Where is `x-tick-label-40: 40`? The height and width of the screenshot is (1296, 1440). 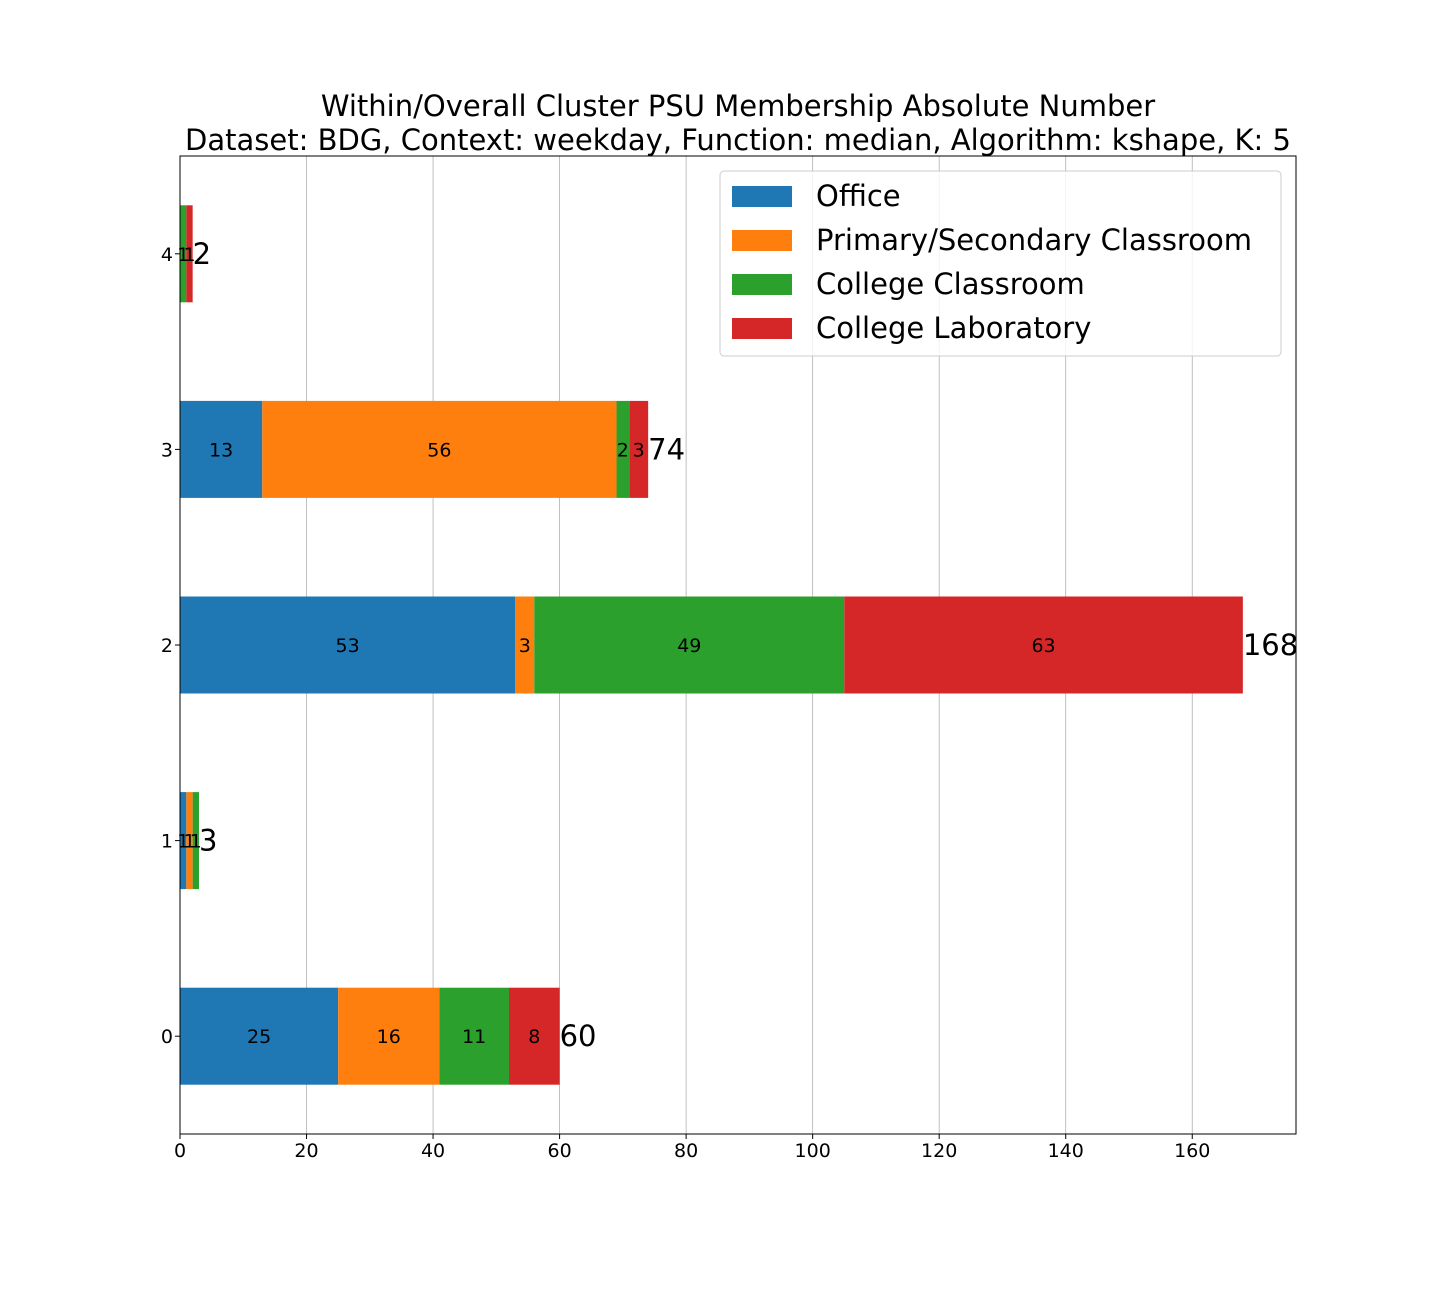 x-tick-label-40: 40 is located at coordinates (433, 1151).